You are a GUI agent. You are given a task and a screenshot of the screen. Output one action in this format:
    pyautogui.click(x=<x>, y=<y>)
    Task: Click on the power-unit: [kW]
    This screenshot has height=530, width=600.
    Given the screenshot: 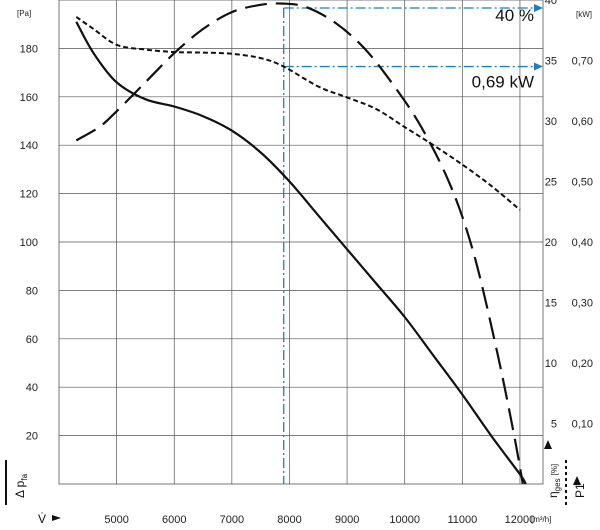 What is the action you would take?
    pyautogui.click(x=584, y=14)
    